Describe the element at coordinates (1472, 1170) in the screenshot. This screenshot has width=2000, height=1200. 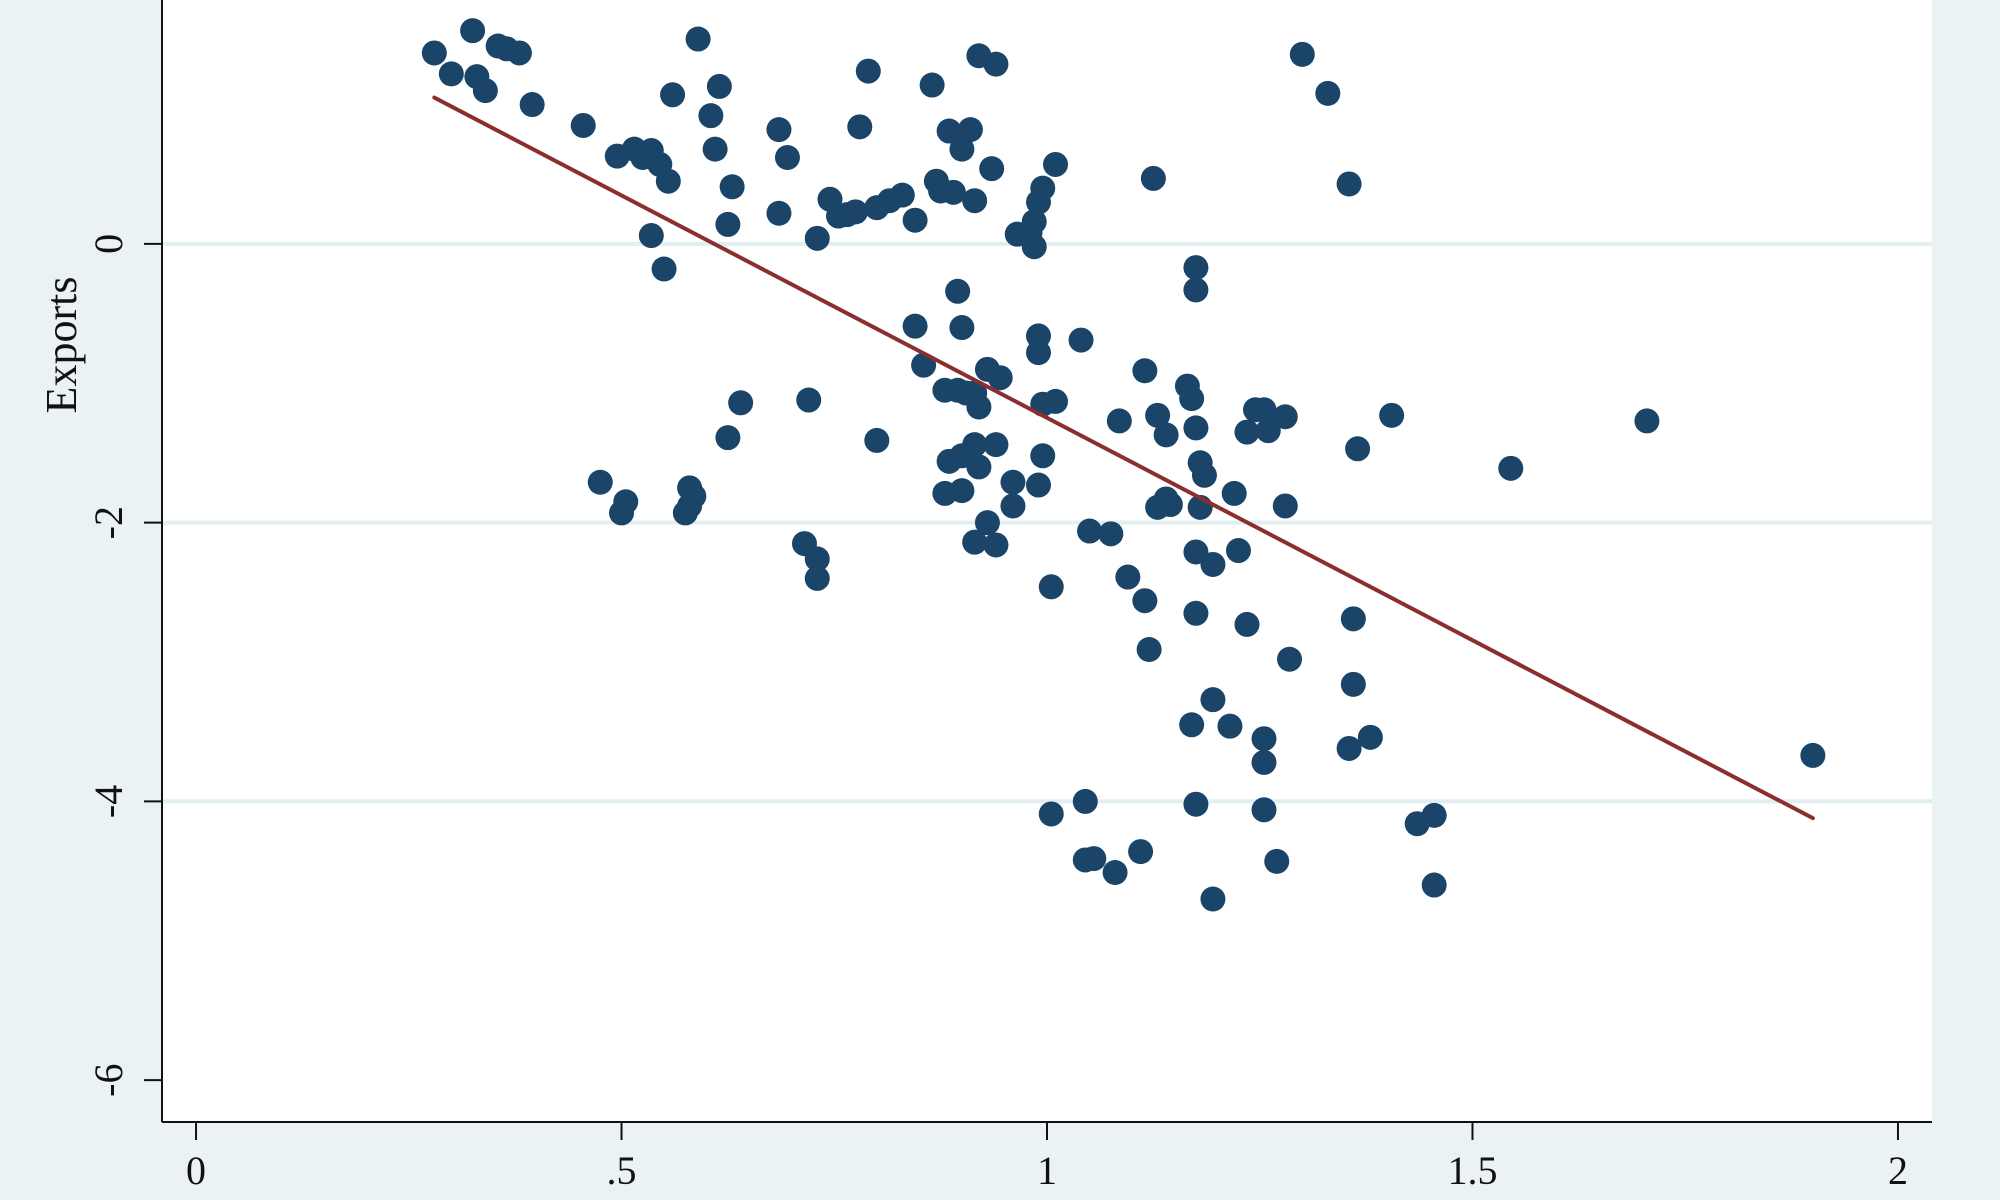
I see `x-tick-label: 1.5` at that location.